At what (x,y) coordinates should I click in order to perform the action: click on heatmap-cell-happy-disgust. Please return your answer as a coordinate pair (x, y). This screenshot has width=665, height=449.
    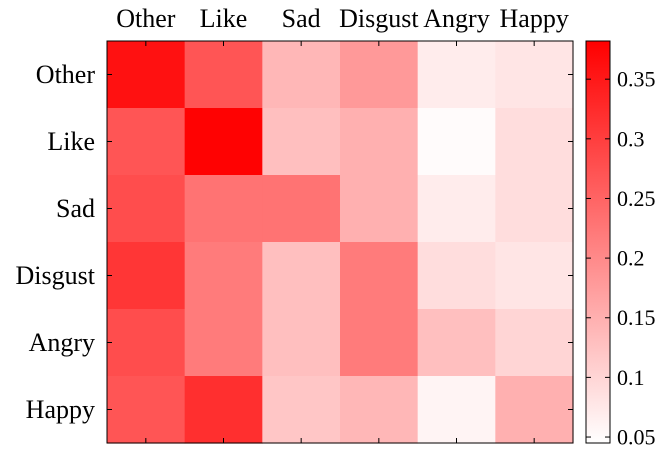
    Looking at the image, I should click on (379, 410).